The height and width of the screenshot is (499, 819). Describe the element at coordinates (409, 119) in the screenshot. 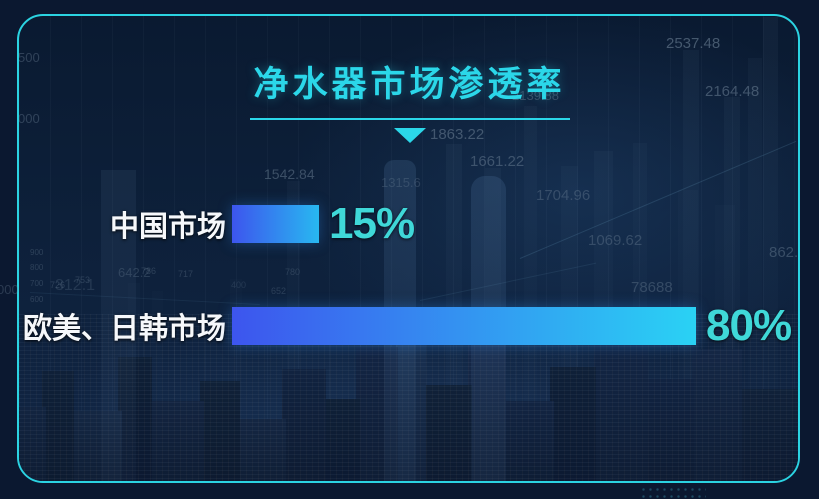

I see `title-underline` at that location.